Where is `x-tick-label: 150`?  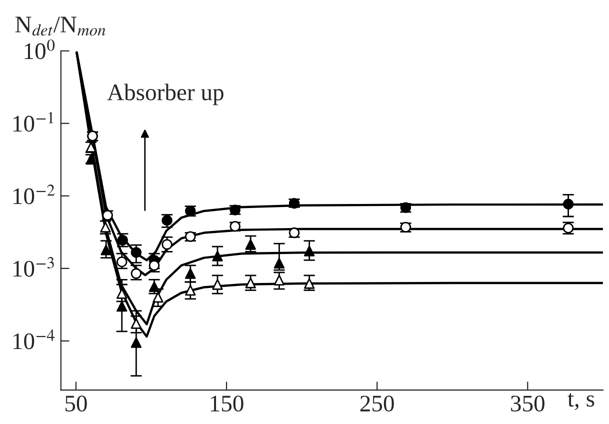
x-tick-label: 150 is located at coordinates (227, 404).